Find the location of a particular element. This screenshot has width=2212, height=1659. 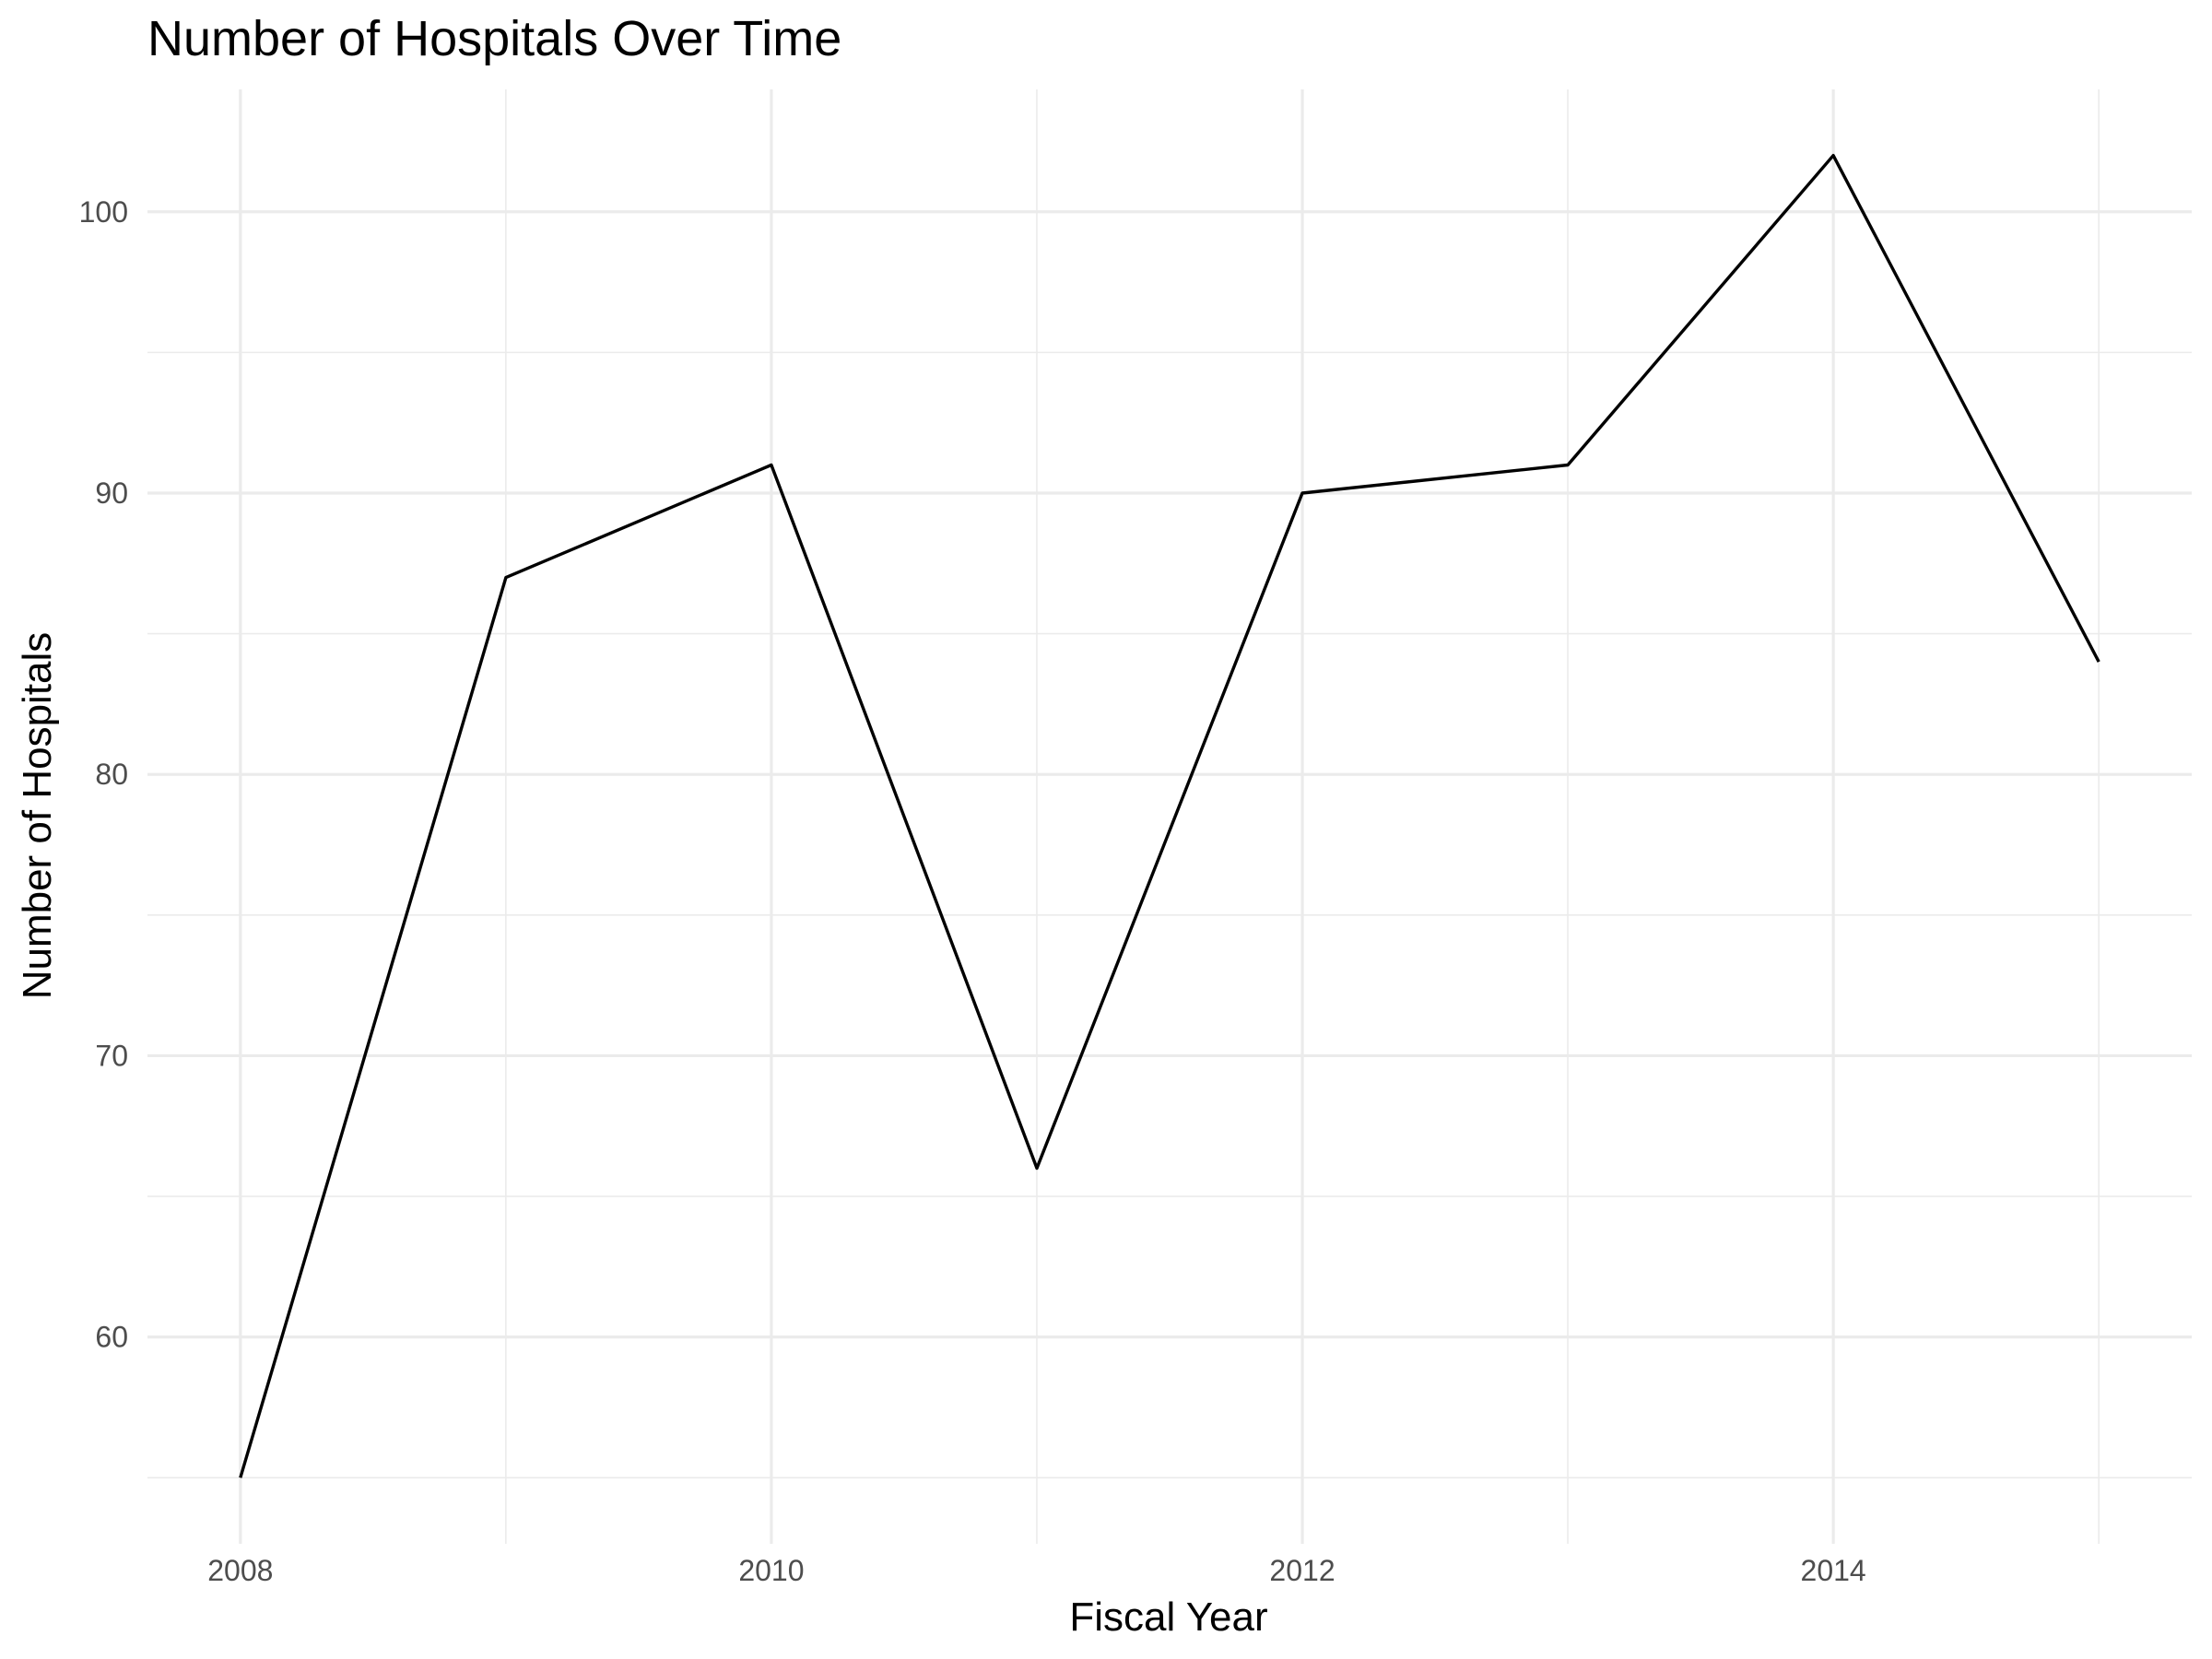

x-tick-label: 2010 is located at coordinates (771, 1570).